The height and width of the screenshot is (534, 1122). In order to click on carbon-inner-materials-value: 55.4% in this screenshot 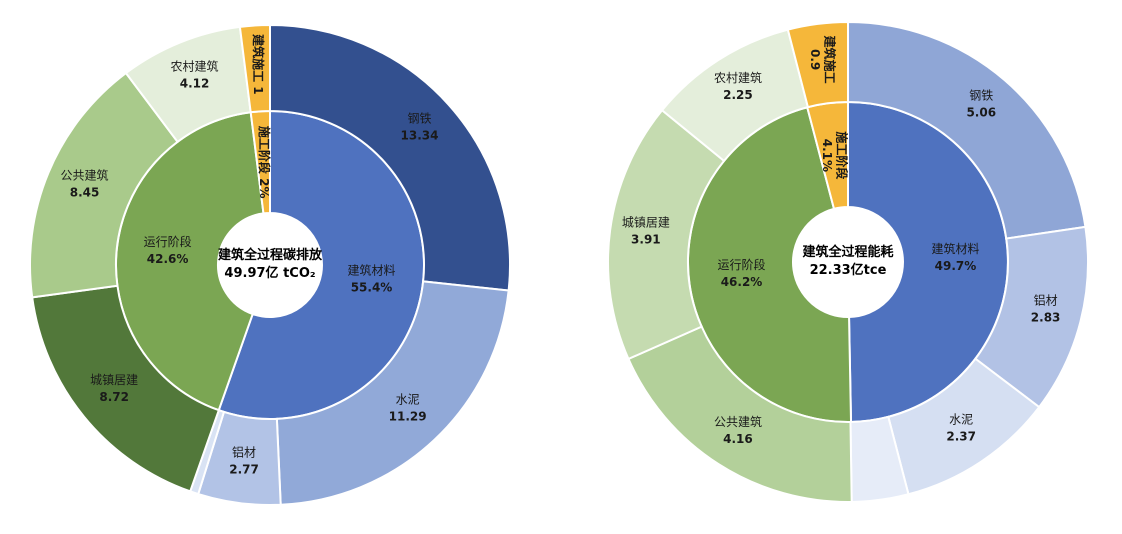, I will do `click(372, 287)`.